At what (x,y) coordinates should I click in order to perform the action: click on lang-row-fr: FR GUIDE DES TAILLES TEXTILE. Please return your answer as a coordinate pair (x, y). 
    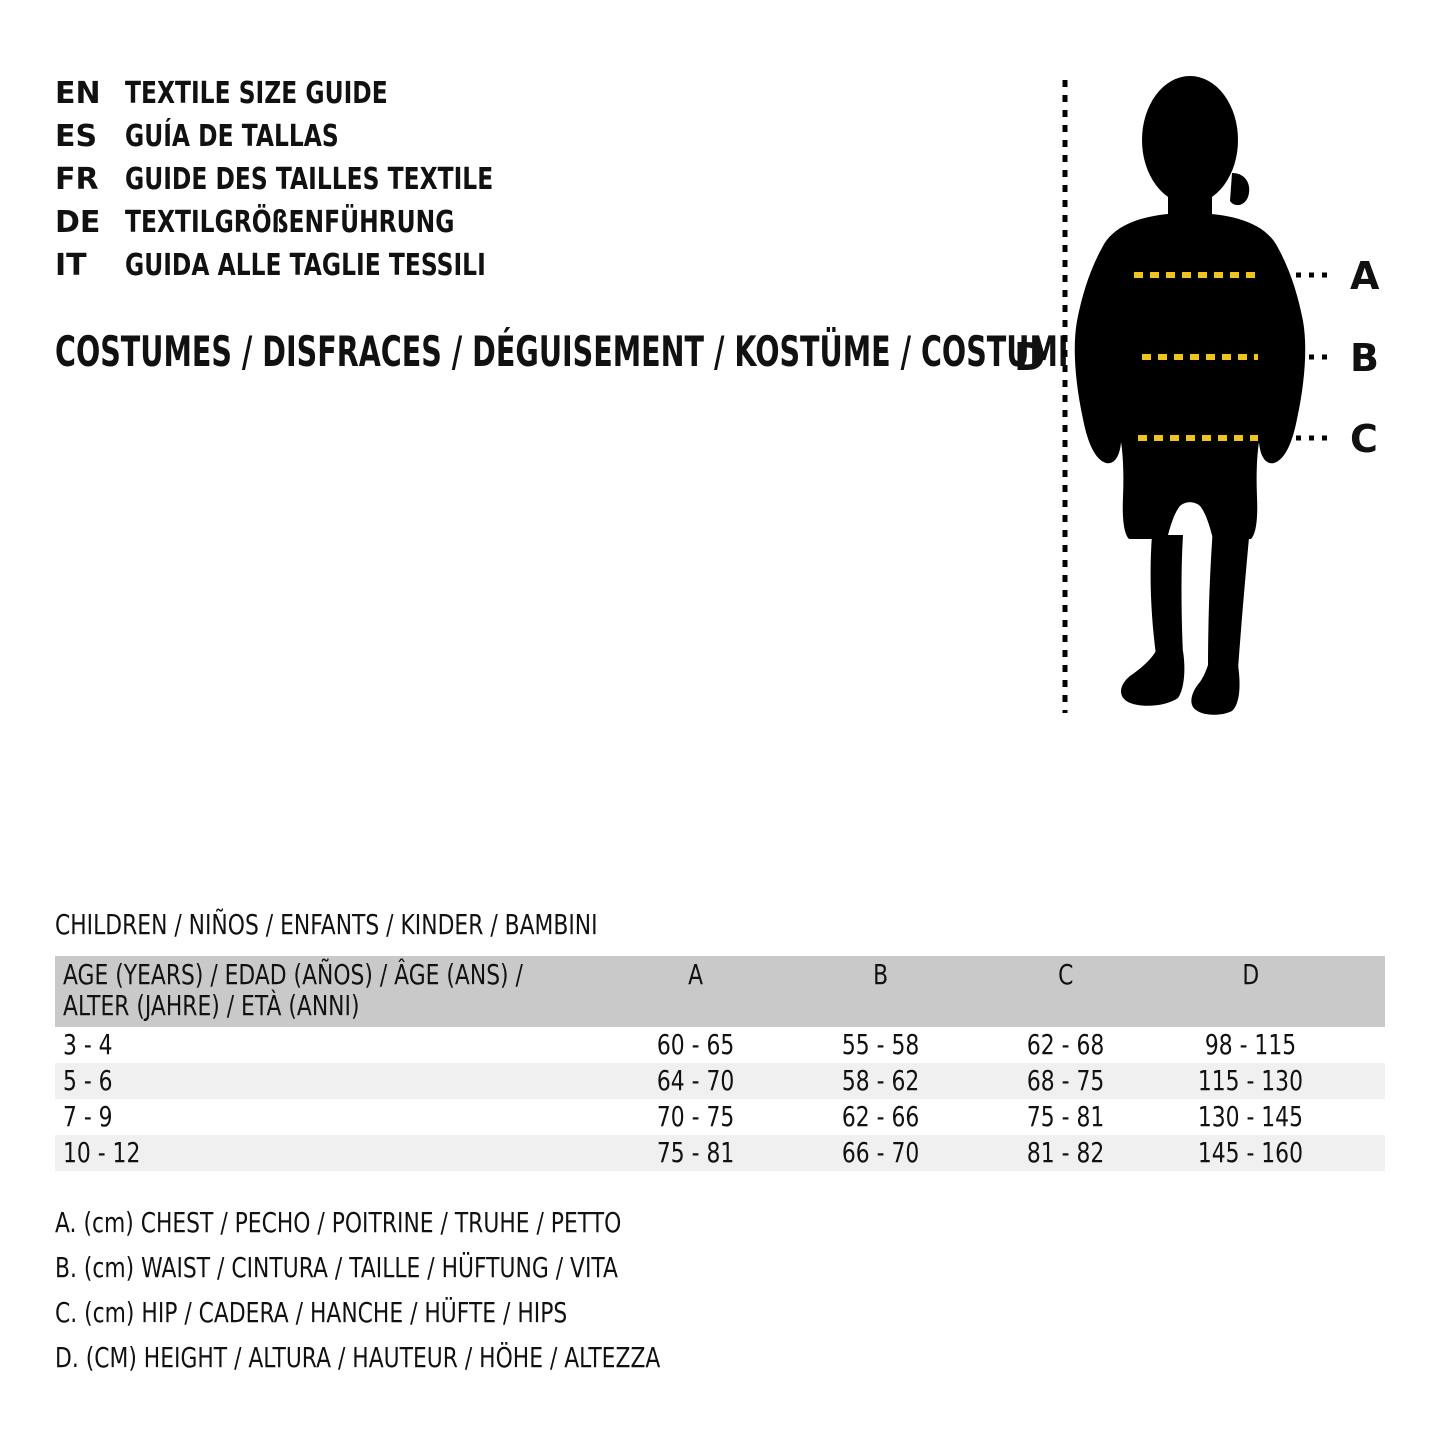
    Looking at the image, I should click on (326, 179).